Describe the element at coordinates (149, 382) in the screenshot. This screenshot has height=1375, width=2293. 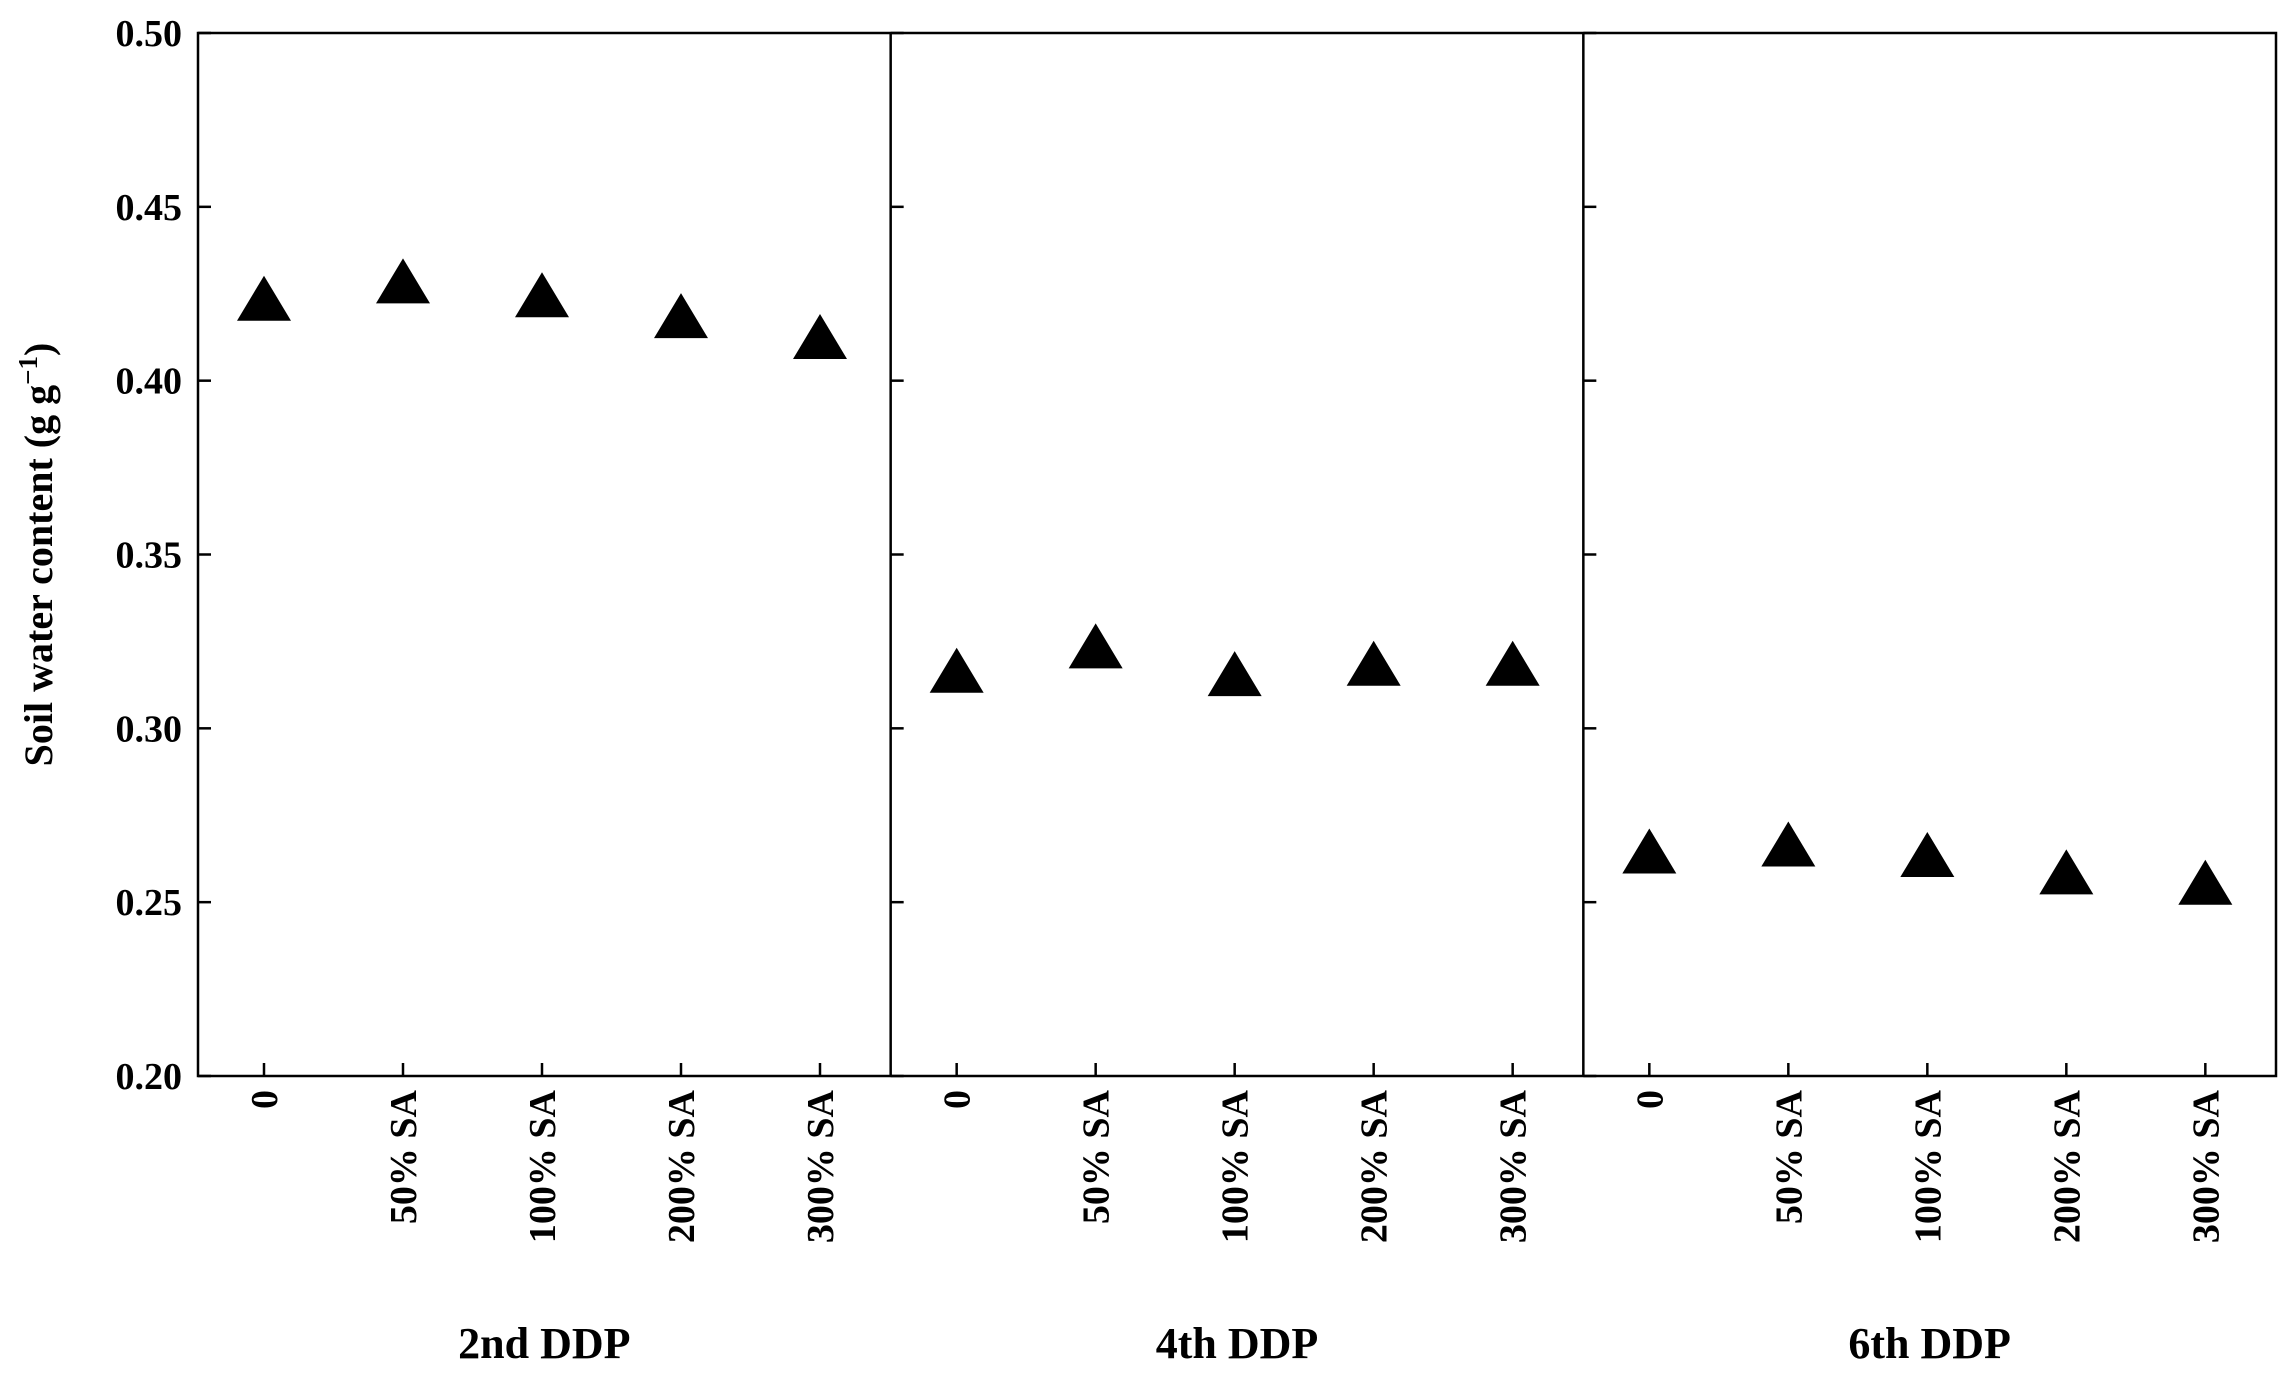
I see `y-tick-label: 0.40` at that location.